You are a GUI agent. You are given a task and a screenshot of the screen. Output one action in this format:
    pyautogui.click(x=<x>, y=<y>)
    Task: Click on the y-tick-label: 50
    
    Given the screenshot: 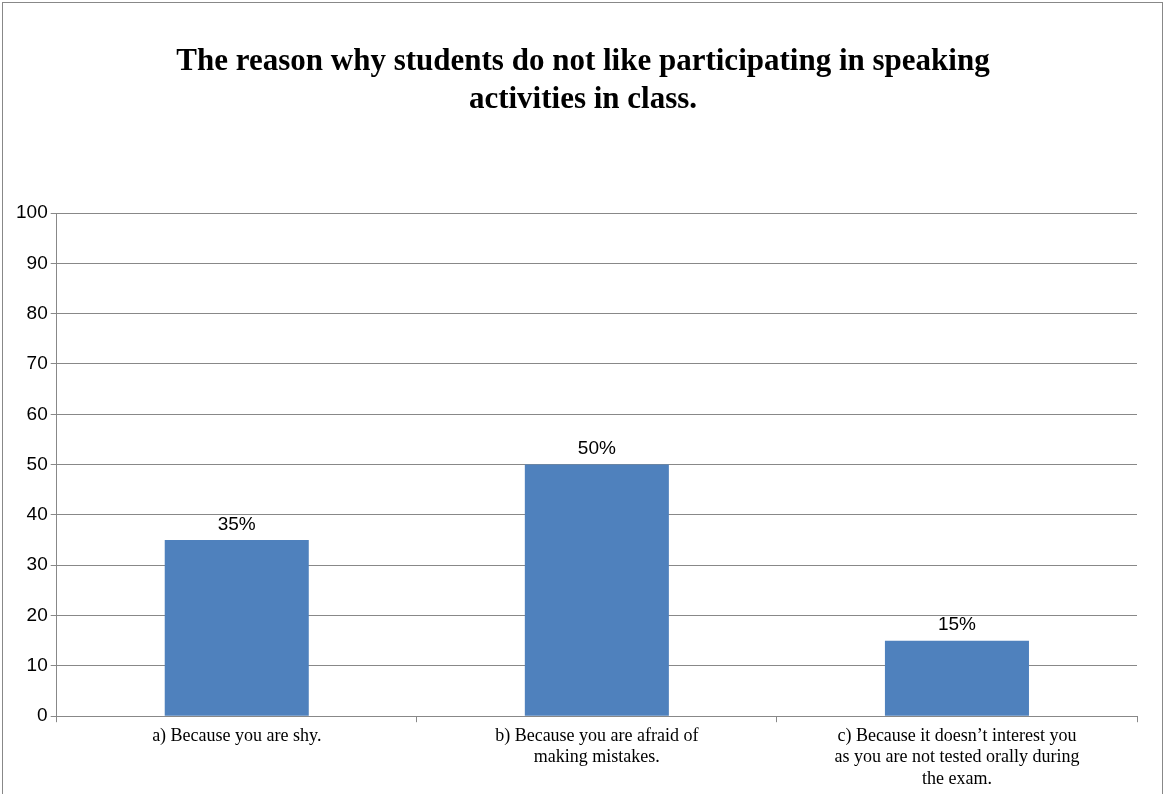 What is the action you would take?
    pyautogui.click(x=37, y=463)
    